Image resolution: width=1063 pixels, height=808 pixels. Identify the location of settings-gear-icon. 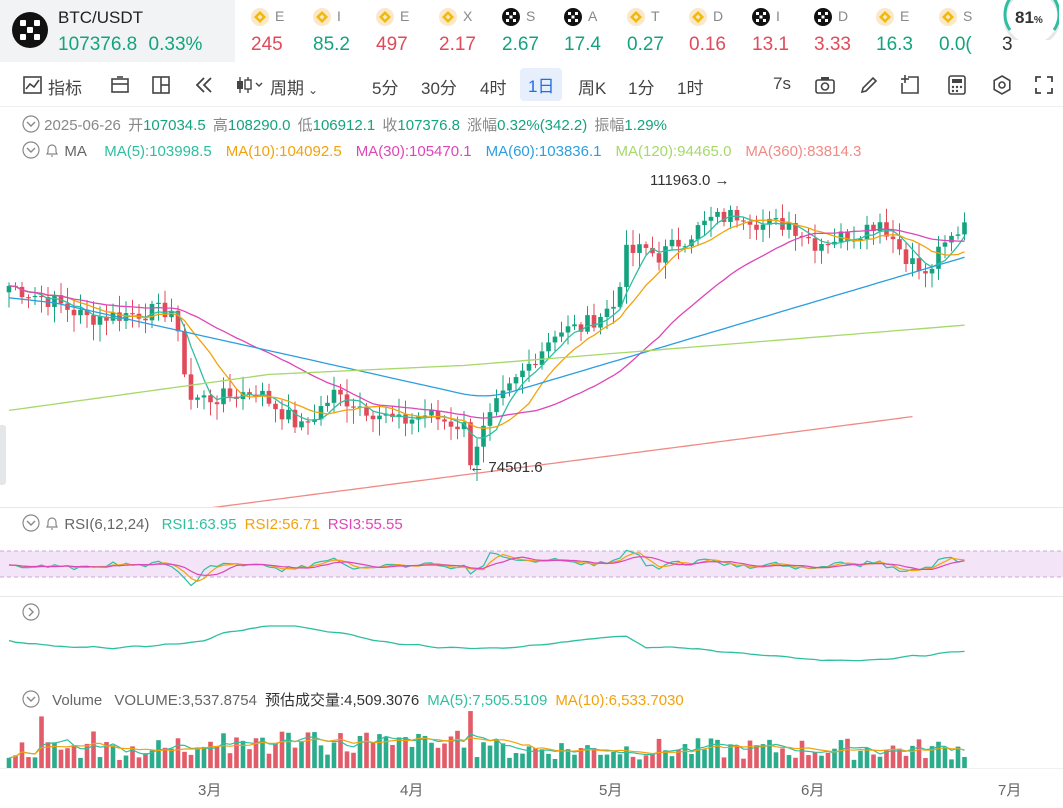
(1002, 85).